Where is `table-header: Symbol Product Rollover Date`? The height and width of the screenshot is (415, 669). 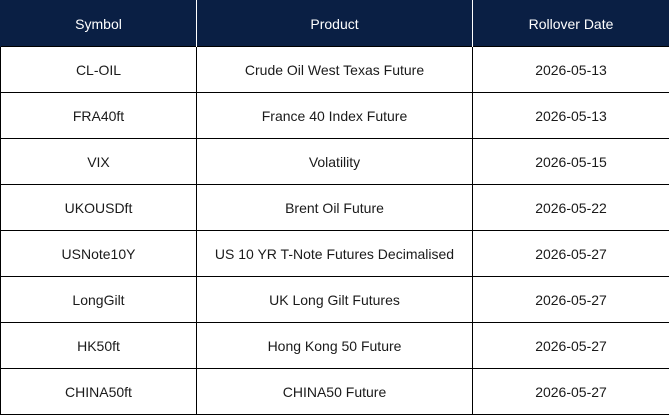 table-header: Symbol Product Rollover Date is located at coordinates (334, 23).